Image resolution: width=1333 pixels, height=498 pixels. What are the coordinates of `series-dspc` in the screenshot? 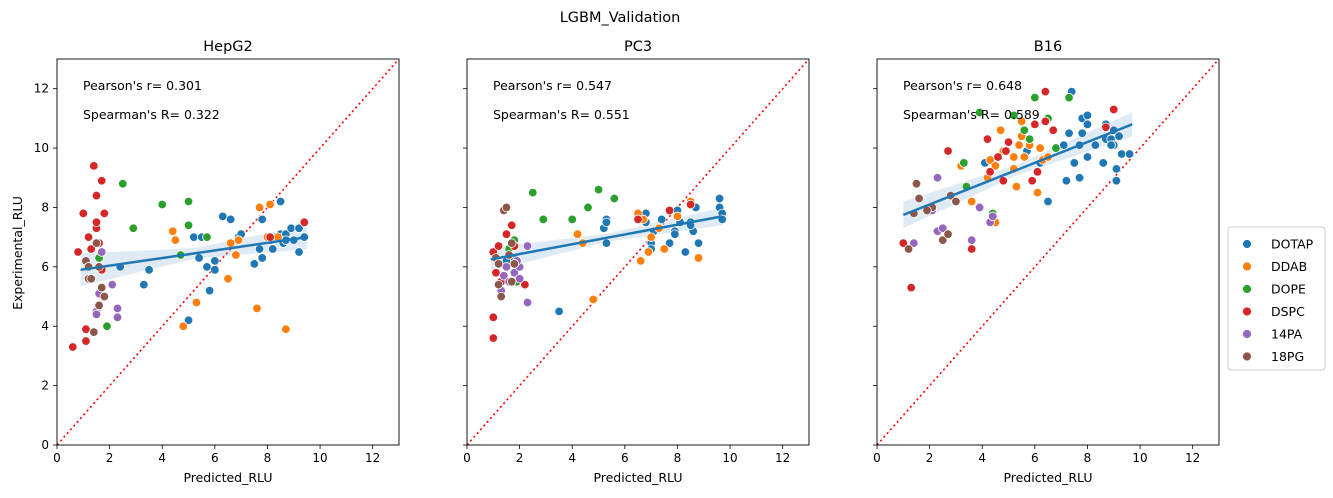 It's located at (188, 256).